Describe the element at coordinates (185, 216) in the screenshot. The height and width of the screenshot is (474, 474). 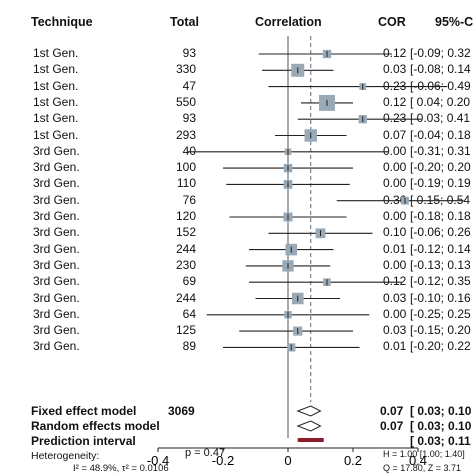
I see `study-total: 120` at that location.